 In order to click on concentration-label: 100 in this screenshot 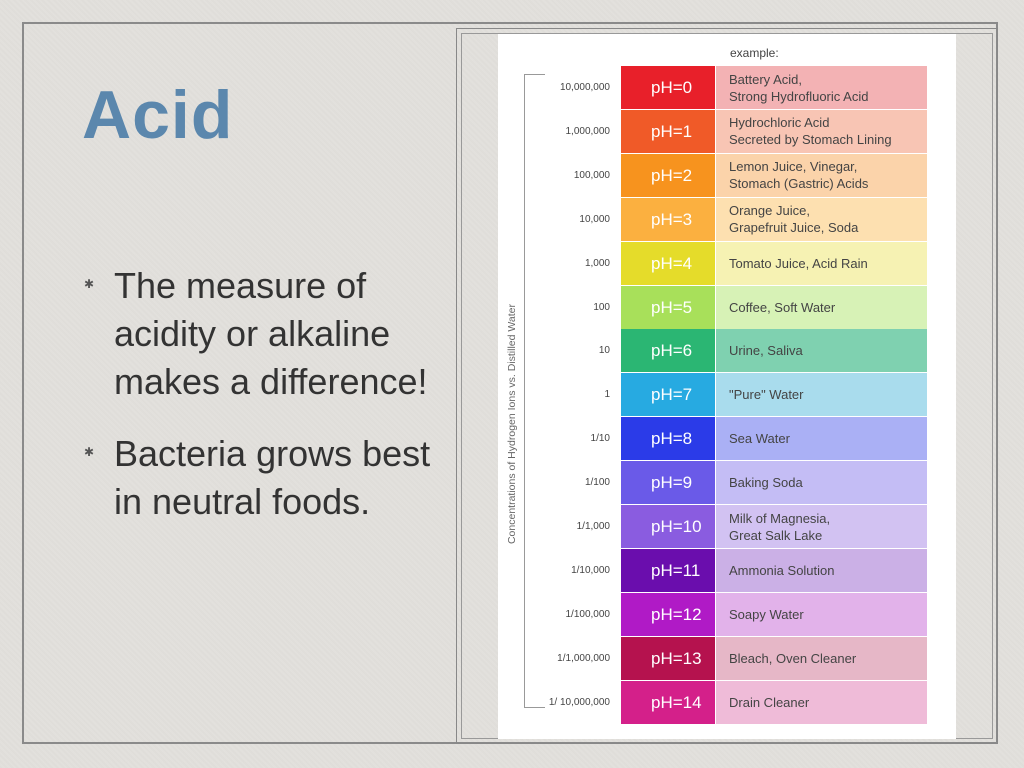, I will do `click(601, 307)`.